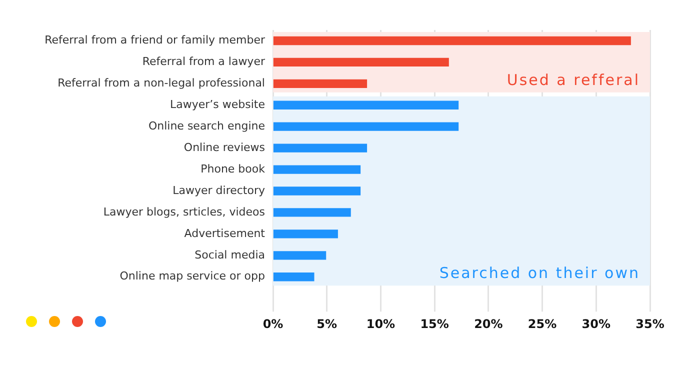  What do you see at coordinates (225, 147) in the screenshot?
I see `y-tick-label: Online reviews` at bounding box center [225, 147].